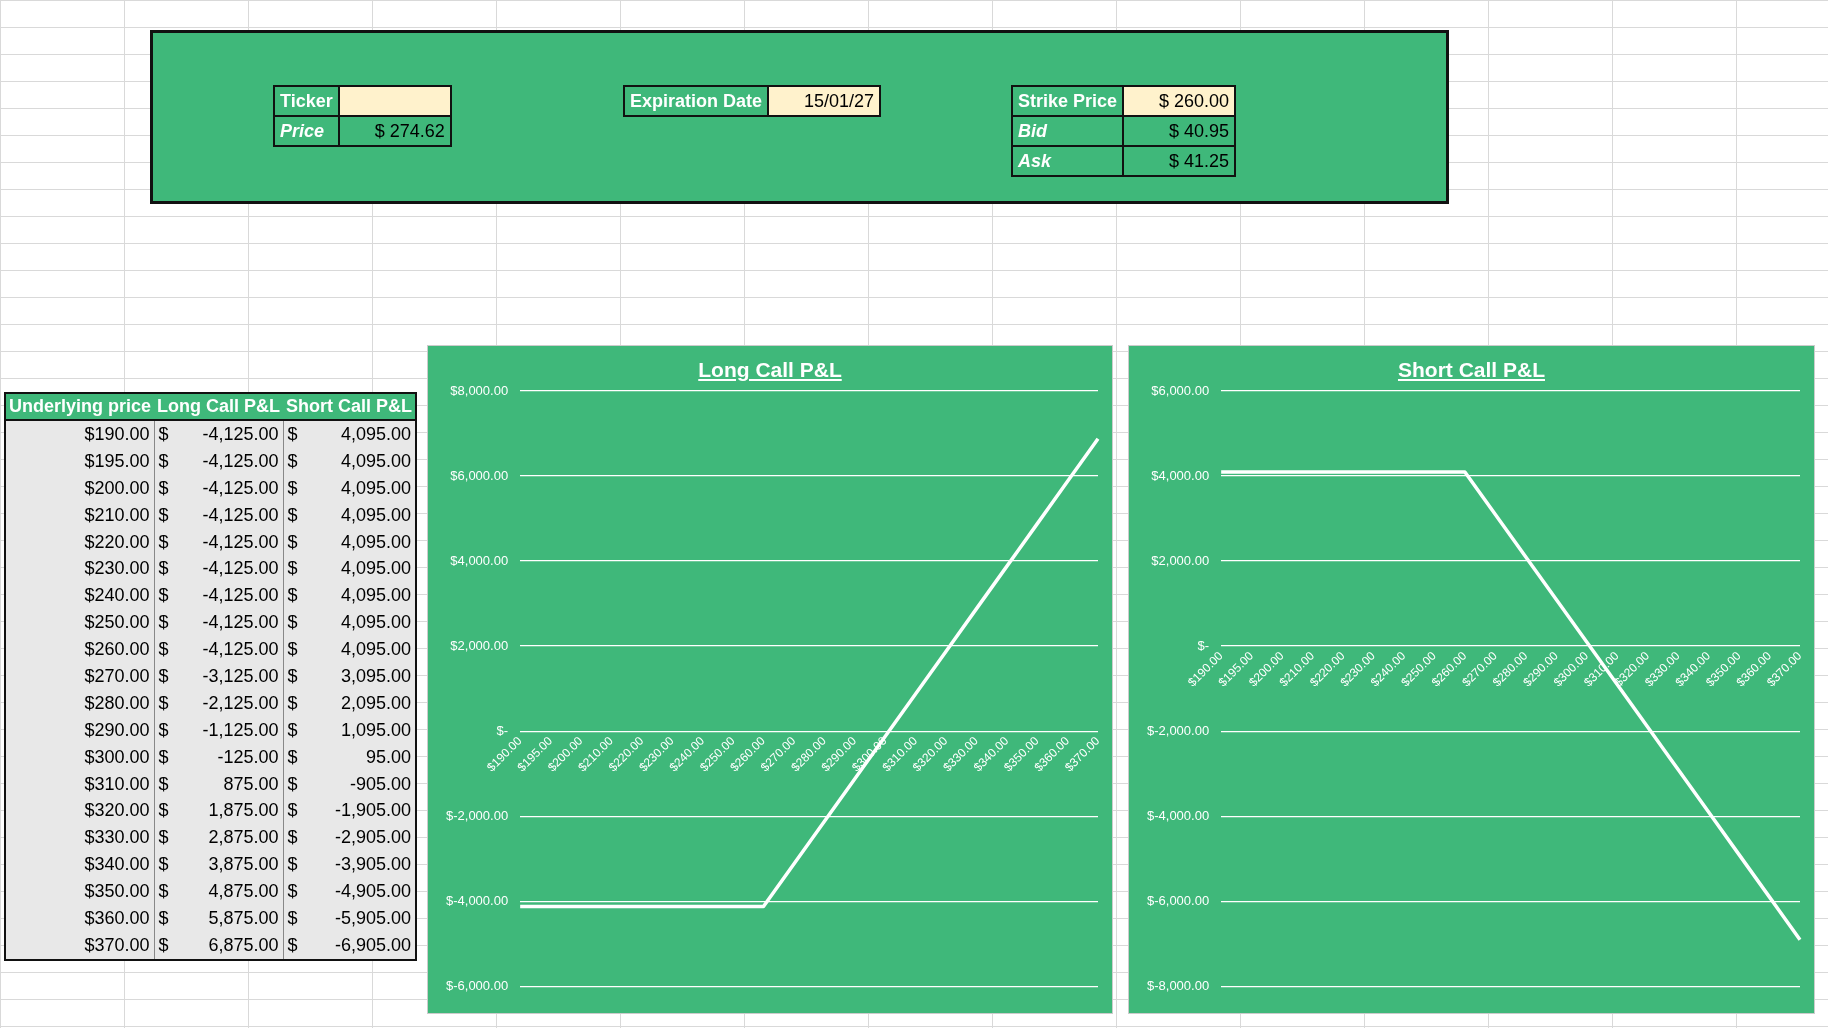 This screenshot has height=1028, width=1828. I want to click on text: $ 40.95, so click(1179, 131).